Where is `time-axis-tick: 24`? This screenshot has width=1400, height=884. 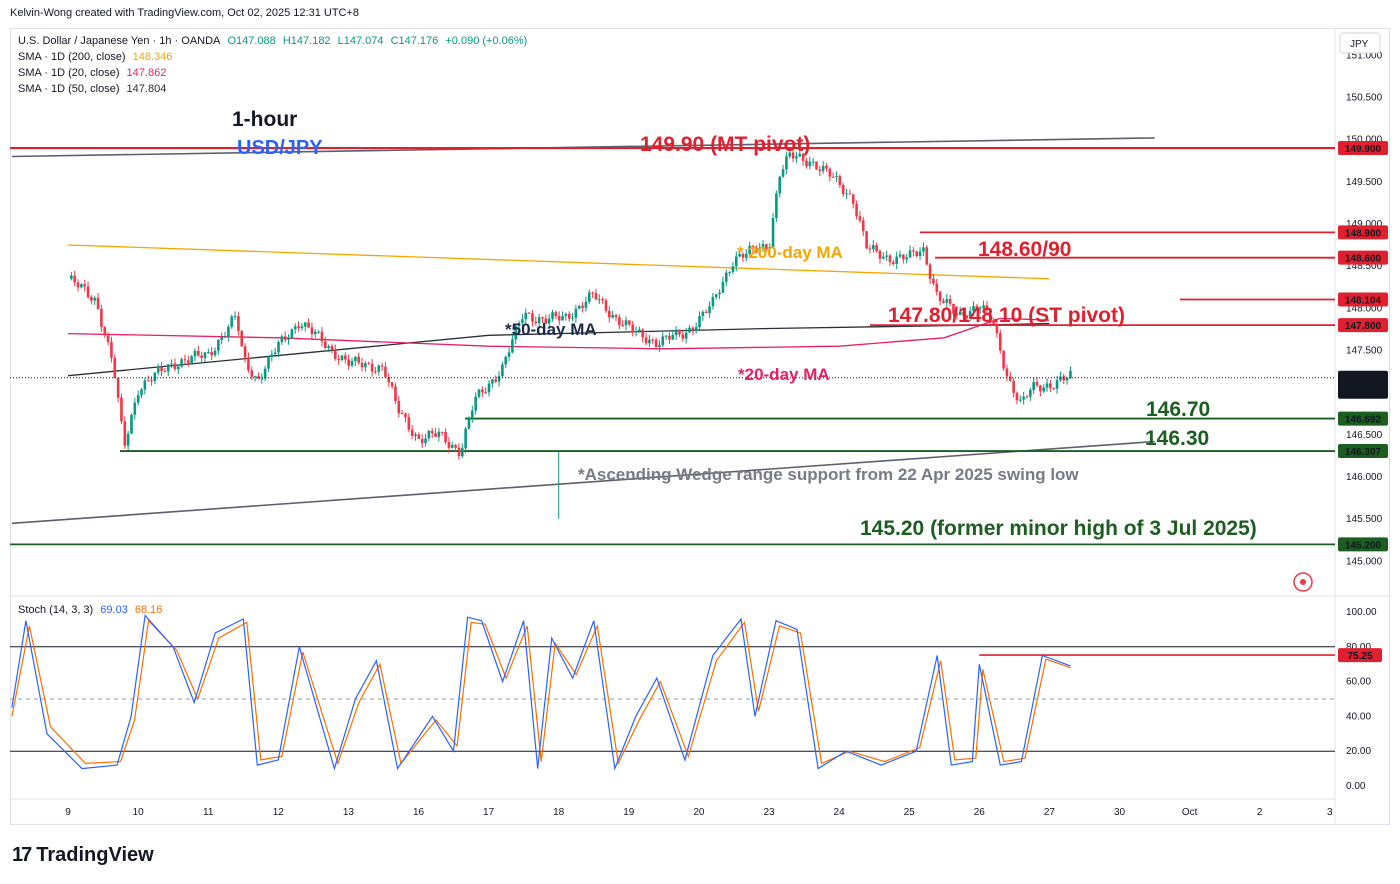 time-axis-tick: 24 is located at coordinates (840, 812).